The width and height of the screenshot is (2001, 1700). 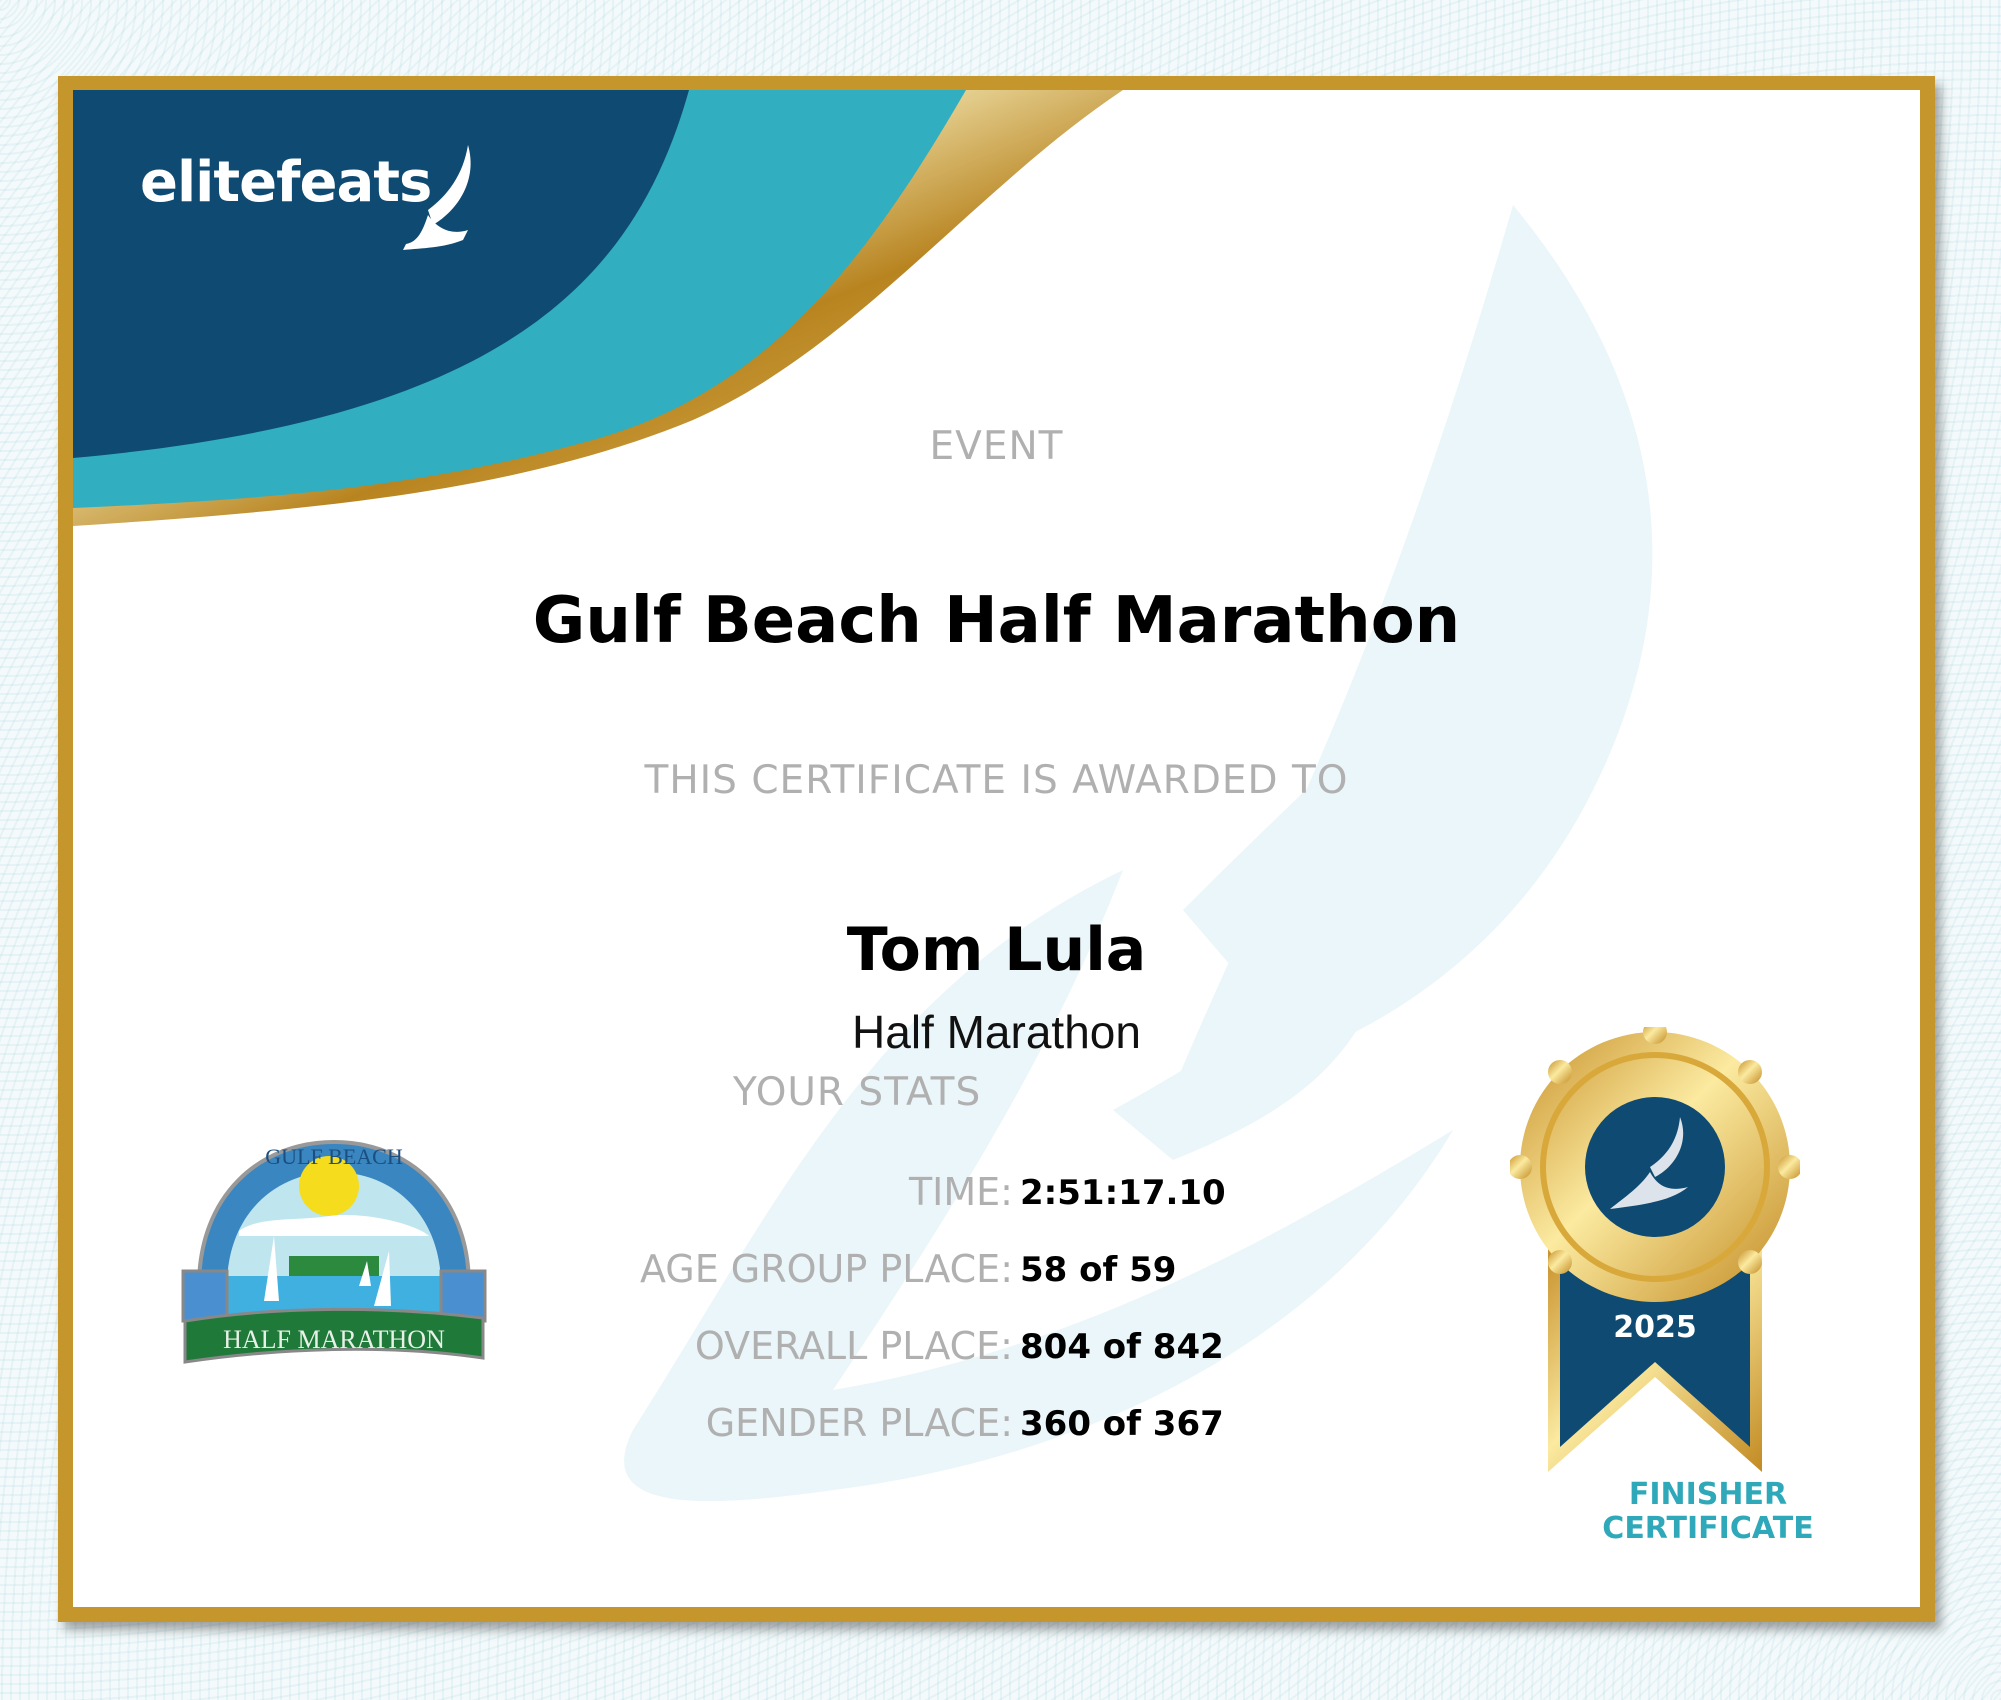 What do you see at coordinates (853, 1346) in the screenshot?
I see `stat-label: OVERALL PLACE:` at bounding box center [853, 1346].